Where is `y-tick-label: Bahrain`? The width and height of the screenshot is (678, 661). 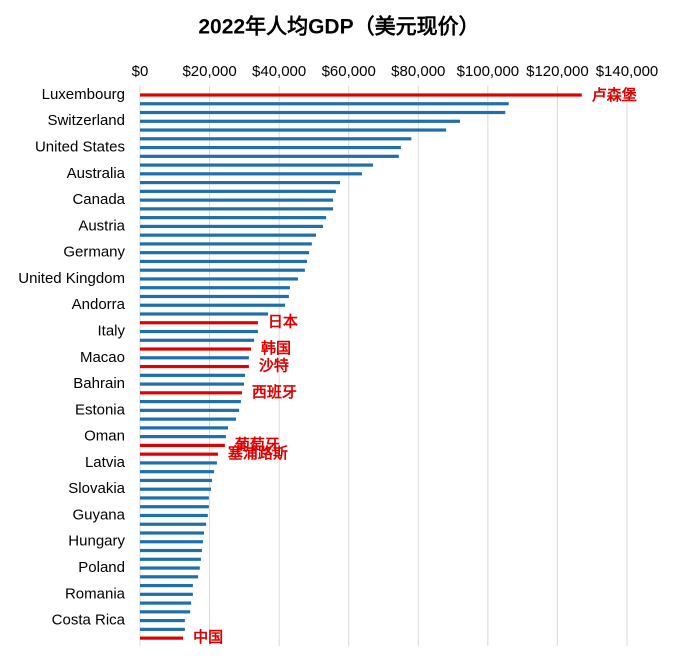 y-tick-label: Bahrain is located at coordinates (99, 383).